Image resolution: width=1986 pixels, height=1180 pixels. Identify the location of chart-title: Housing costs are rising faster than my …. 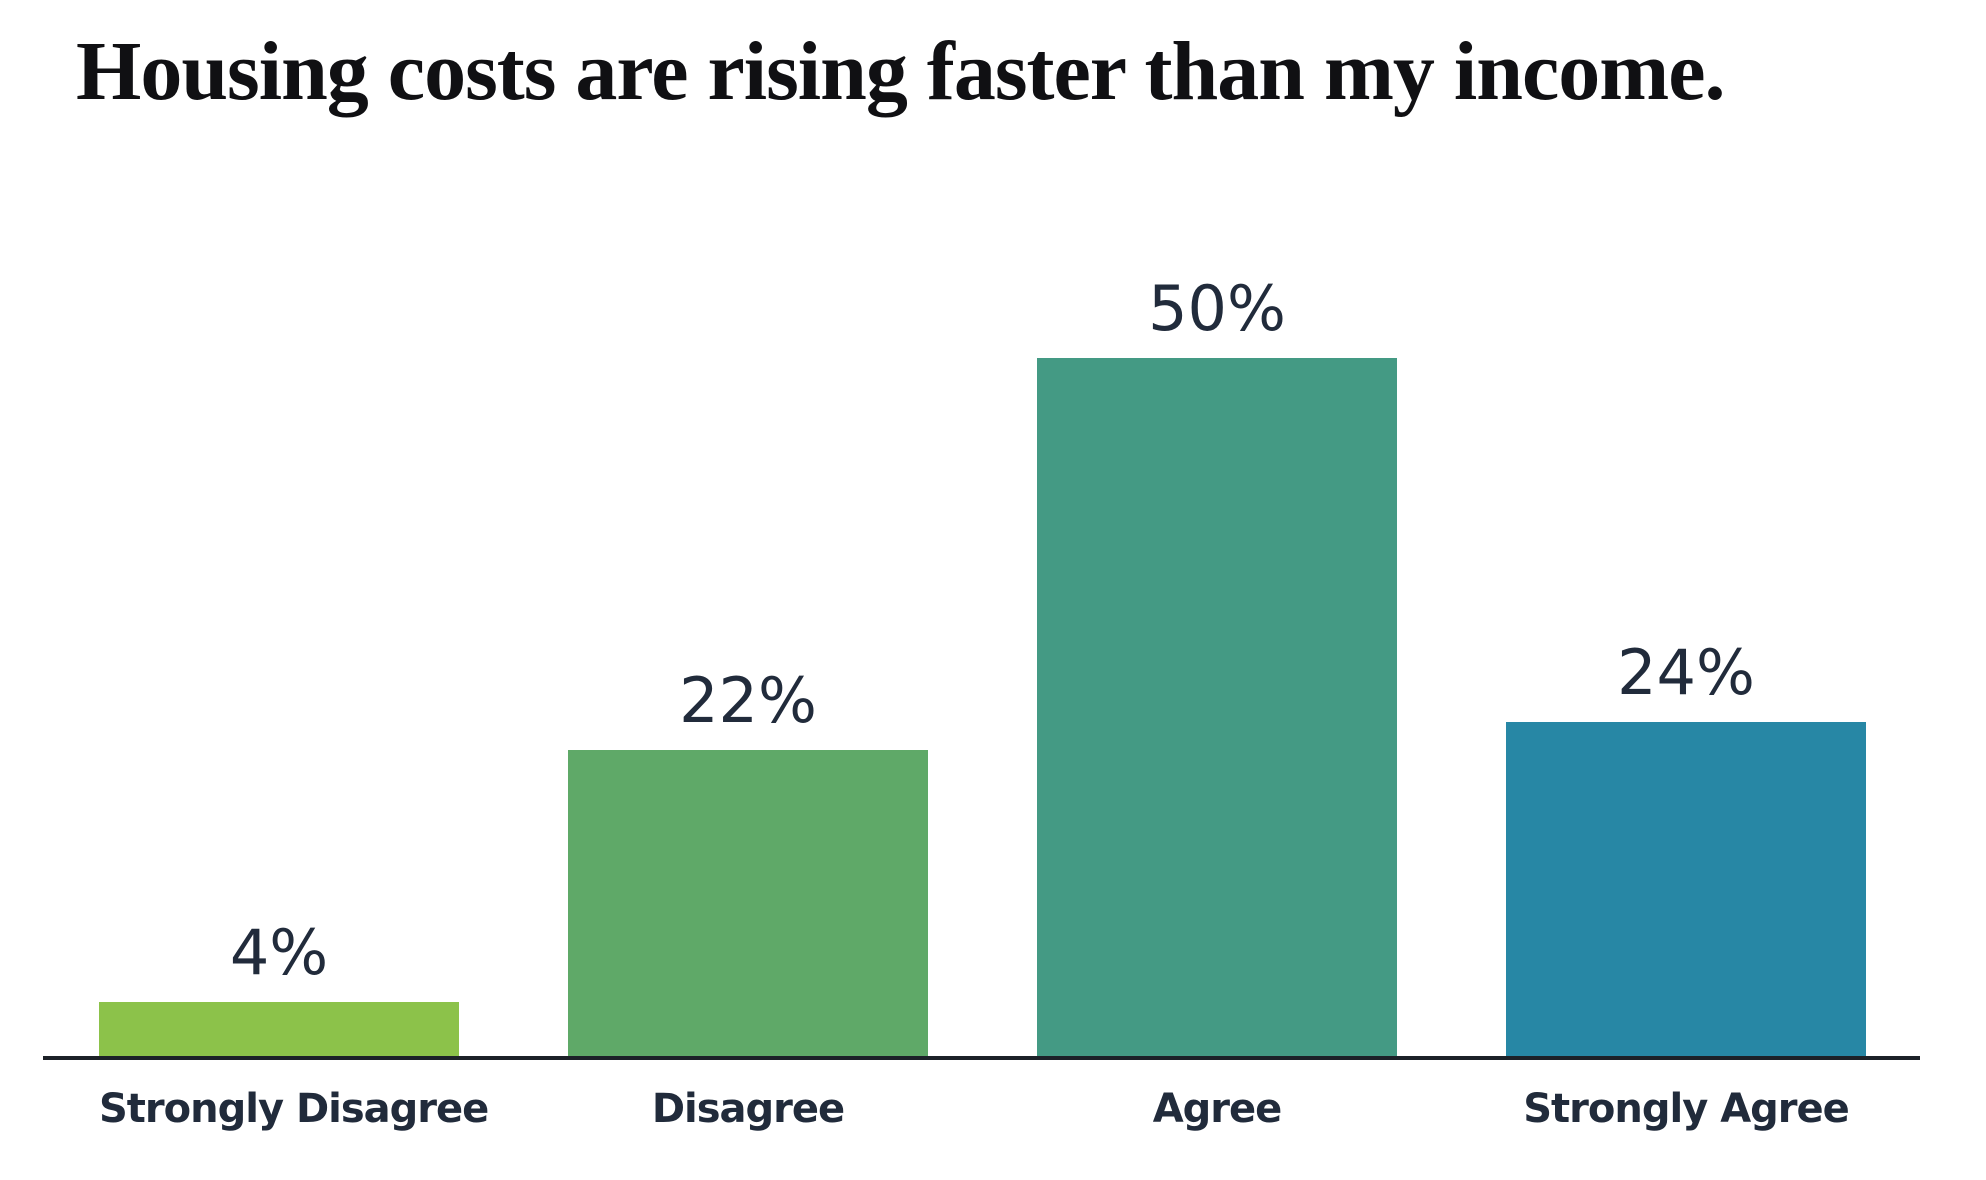
(901, 71).